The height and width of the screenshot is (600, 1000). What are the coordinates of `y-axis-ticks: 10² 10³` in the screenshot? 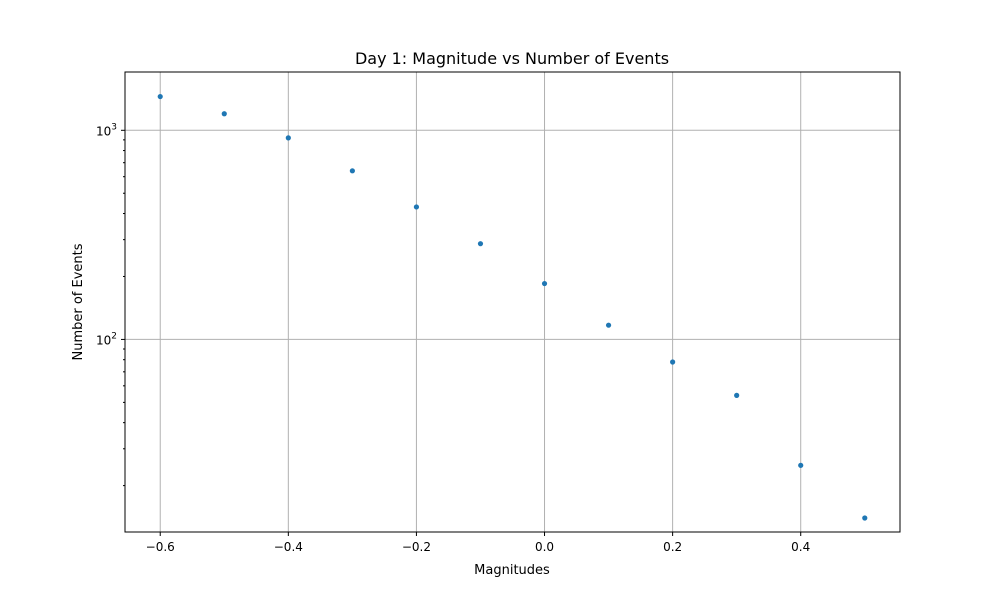 It's located at (110, 304).